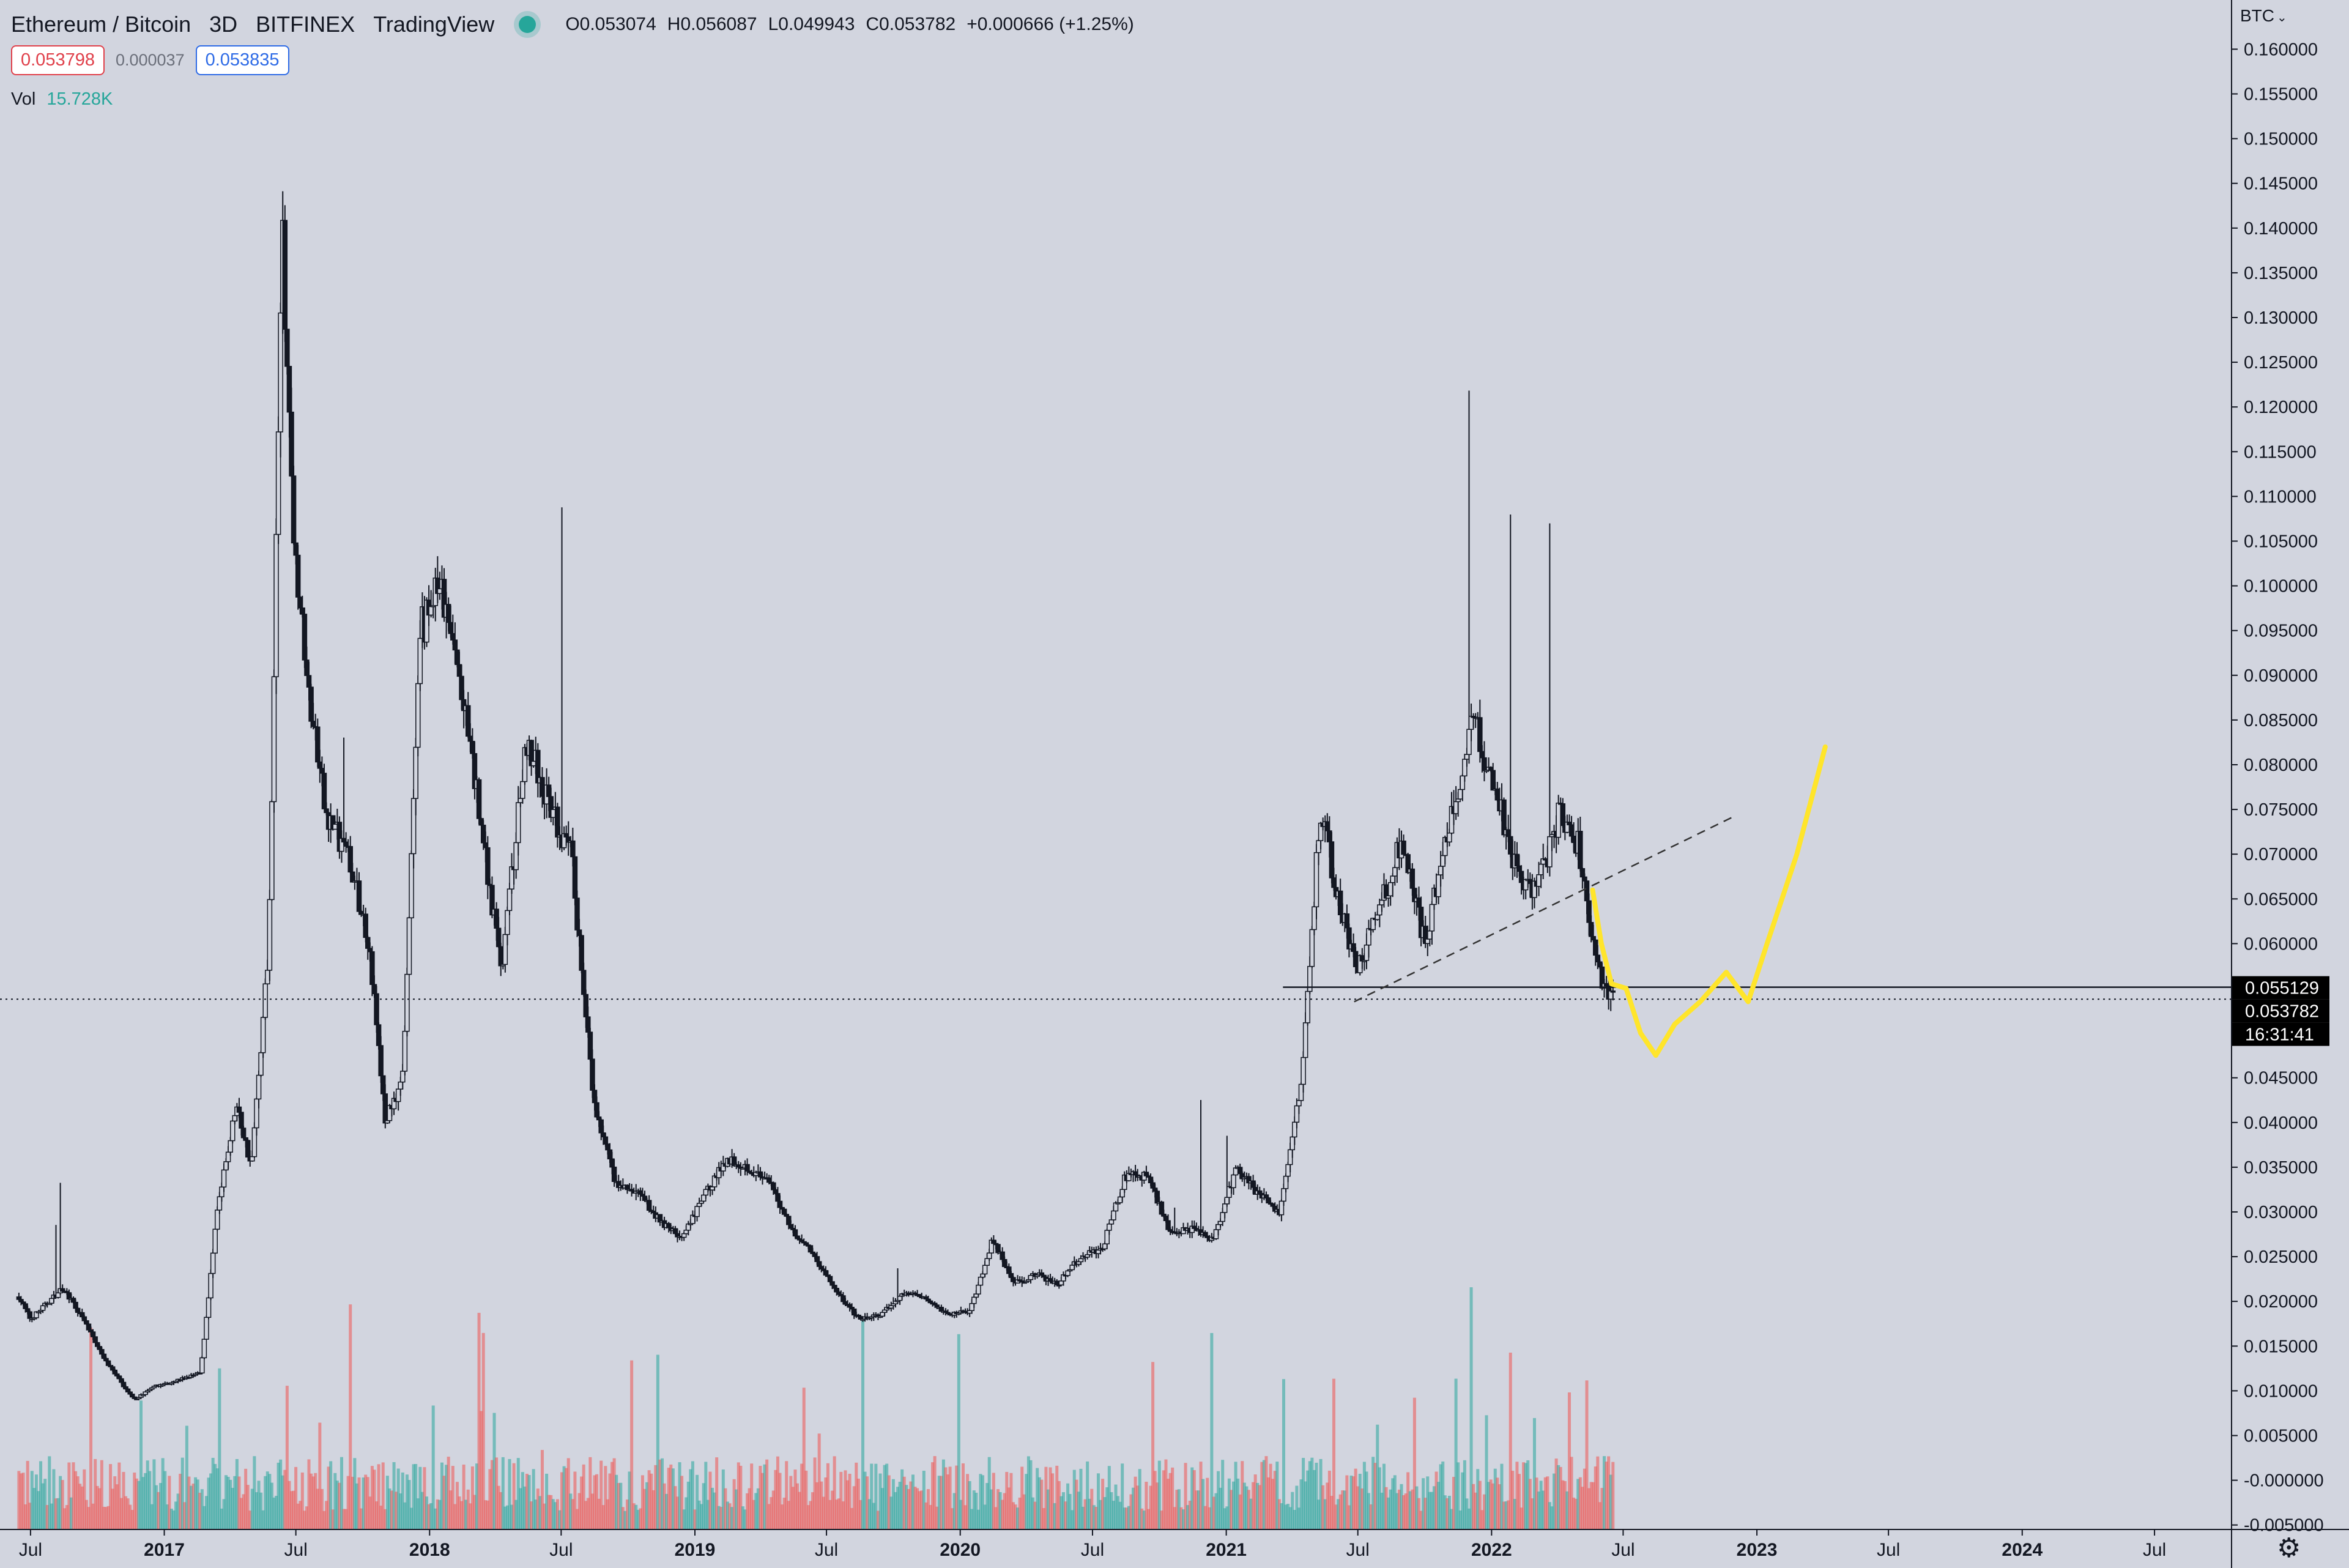 This screenshot has width=2349, height=1568. What do you see at coordinates (2280, 1034) in the screenshot?
I see `countdown-label-bg` at bounding box center [2280, 1034].